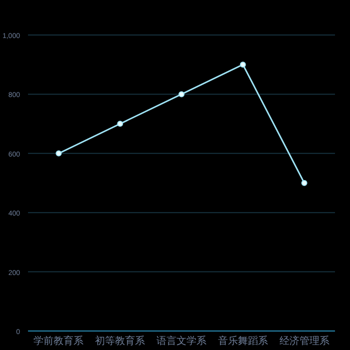  Describe the element at coordinates (59, 341) in the screenshot. I see `x-tick-label: 学前教育系` at that location.